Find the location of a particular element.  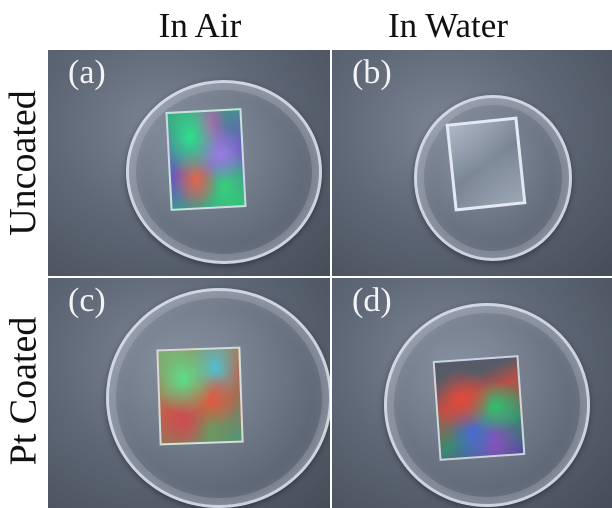

panel-label-d: (d) is located at coordinates (372, 300).